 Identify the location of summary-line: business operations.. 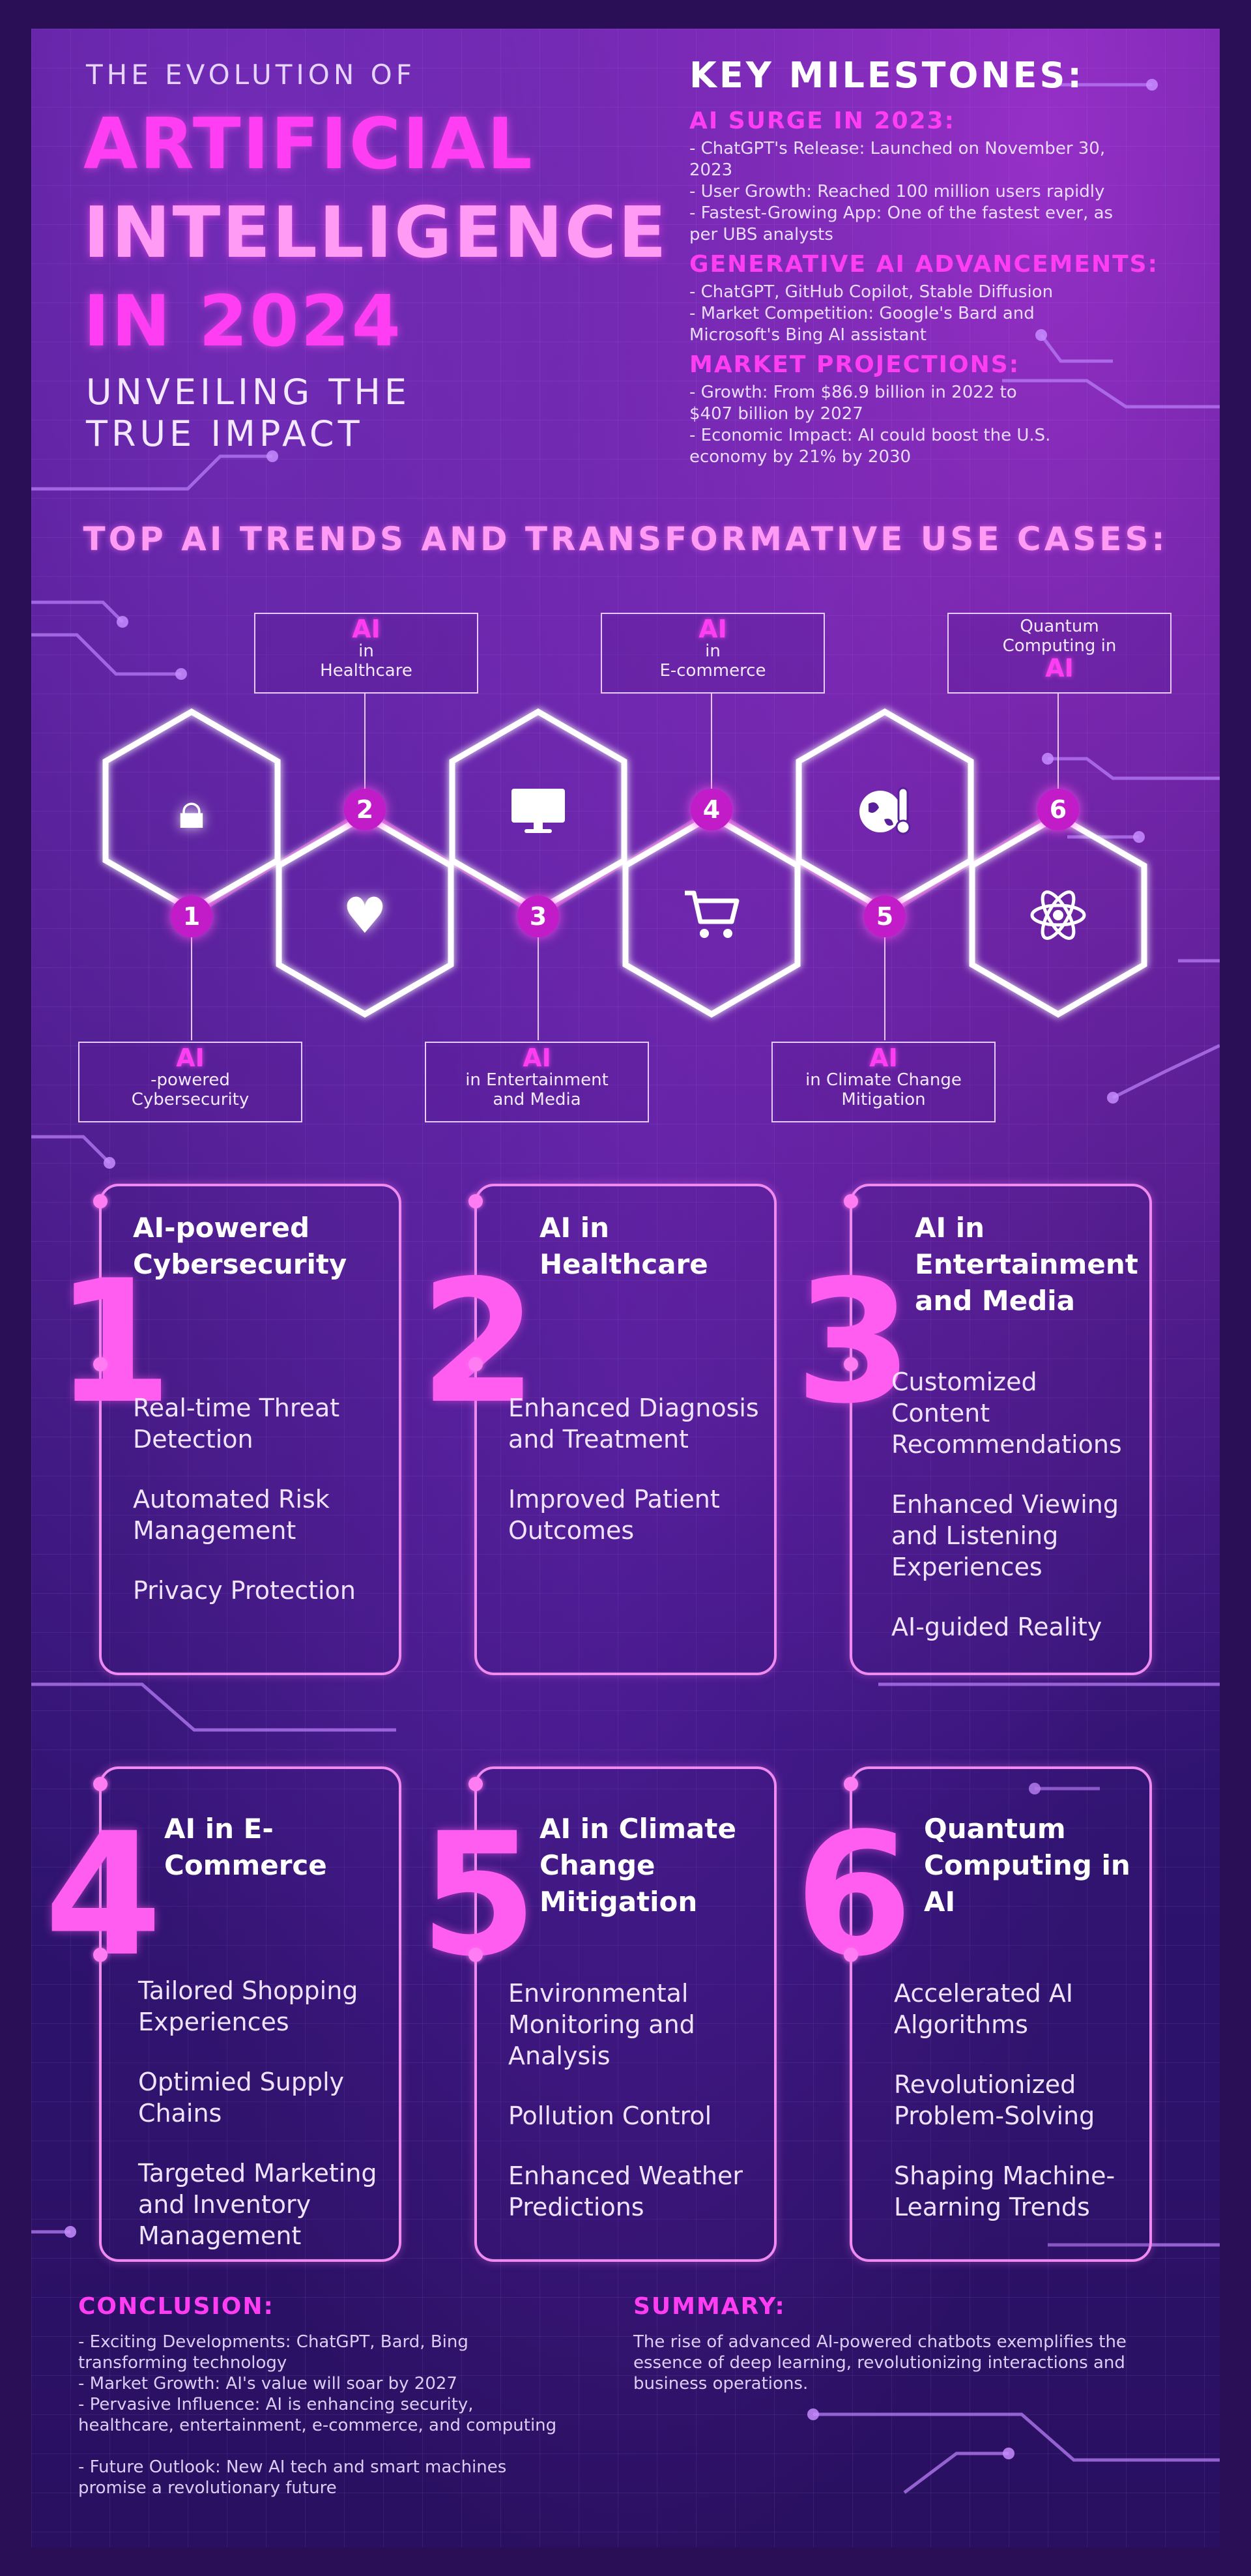
(721, 2383).